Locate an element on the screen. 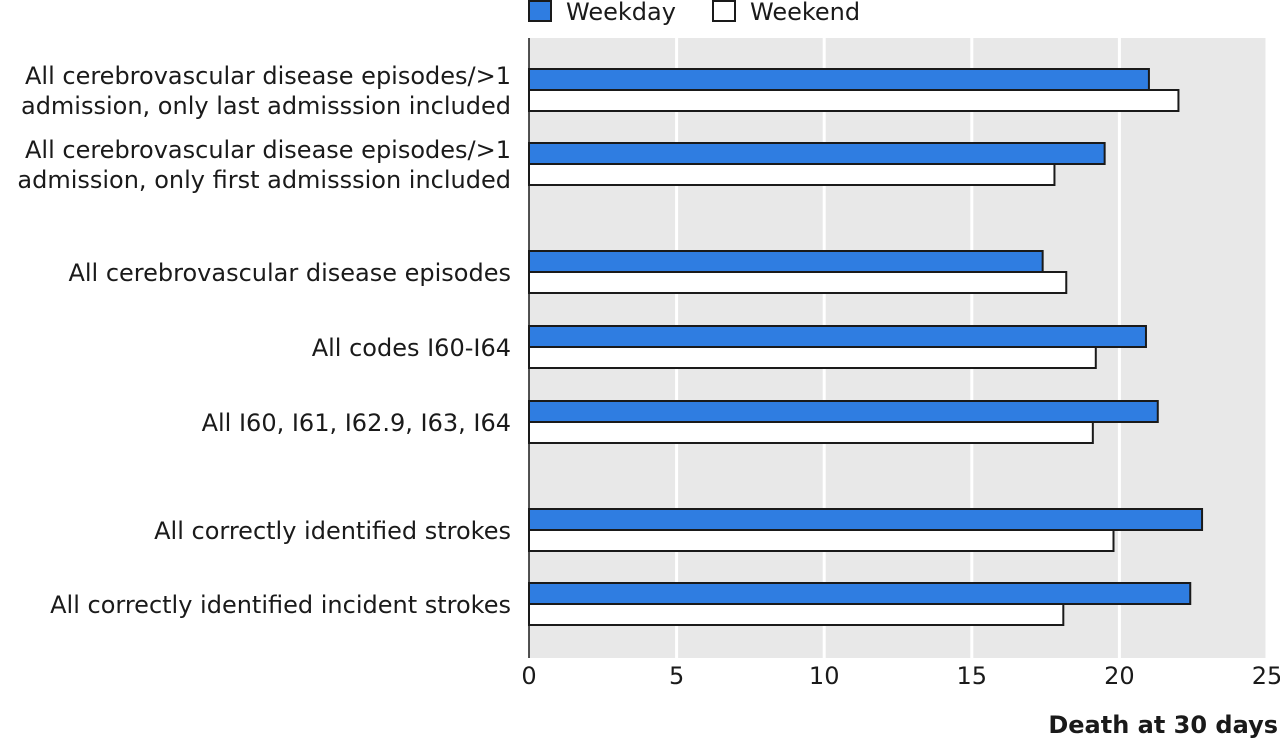 This screenshot has width=1280, height=744. x-tick-label: 15 is located at coordinates (972, 676).